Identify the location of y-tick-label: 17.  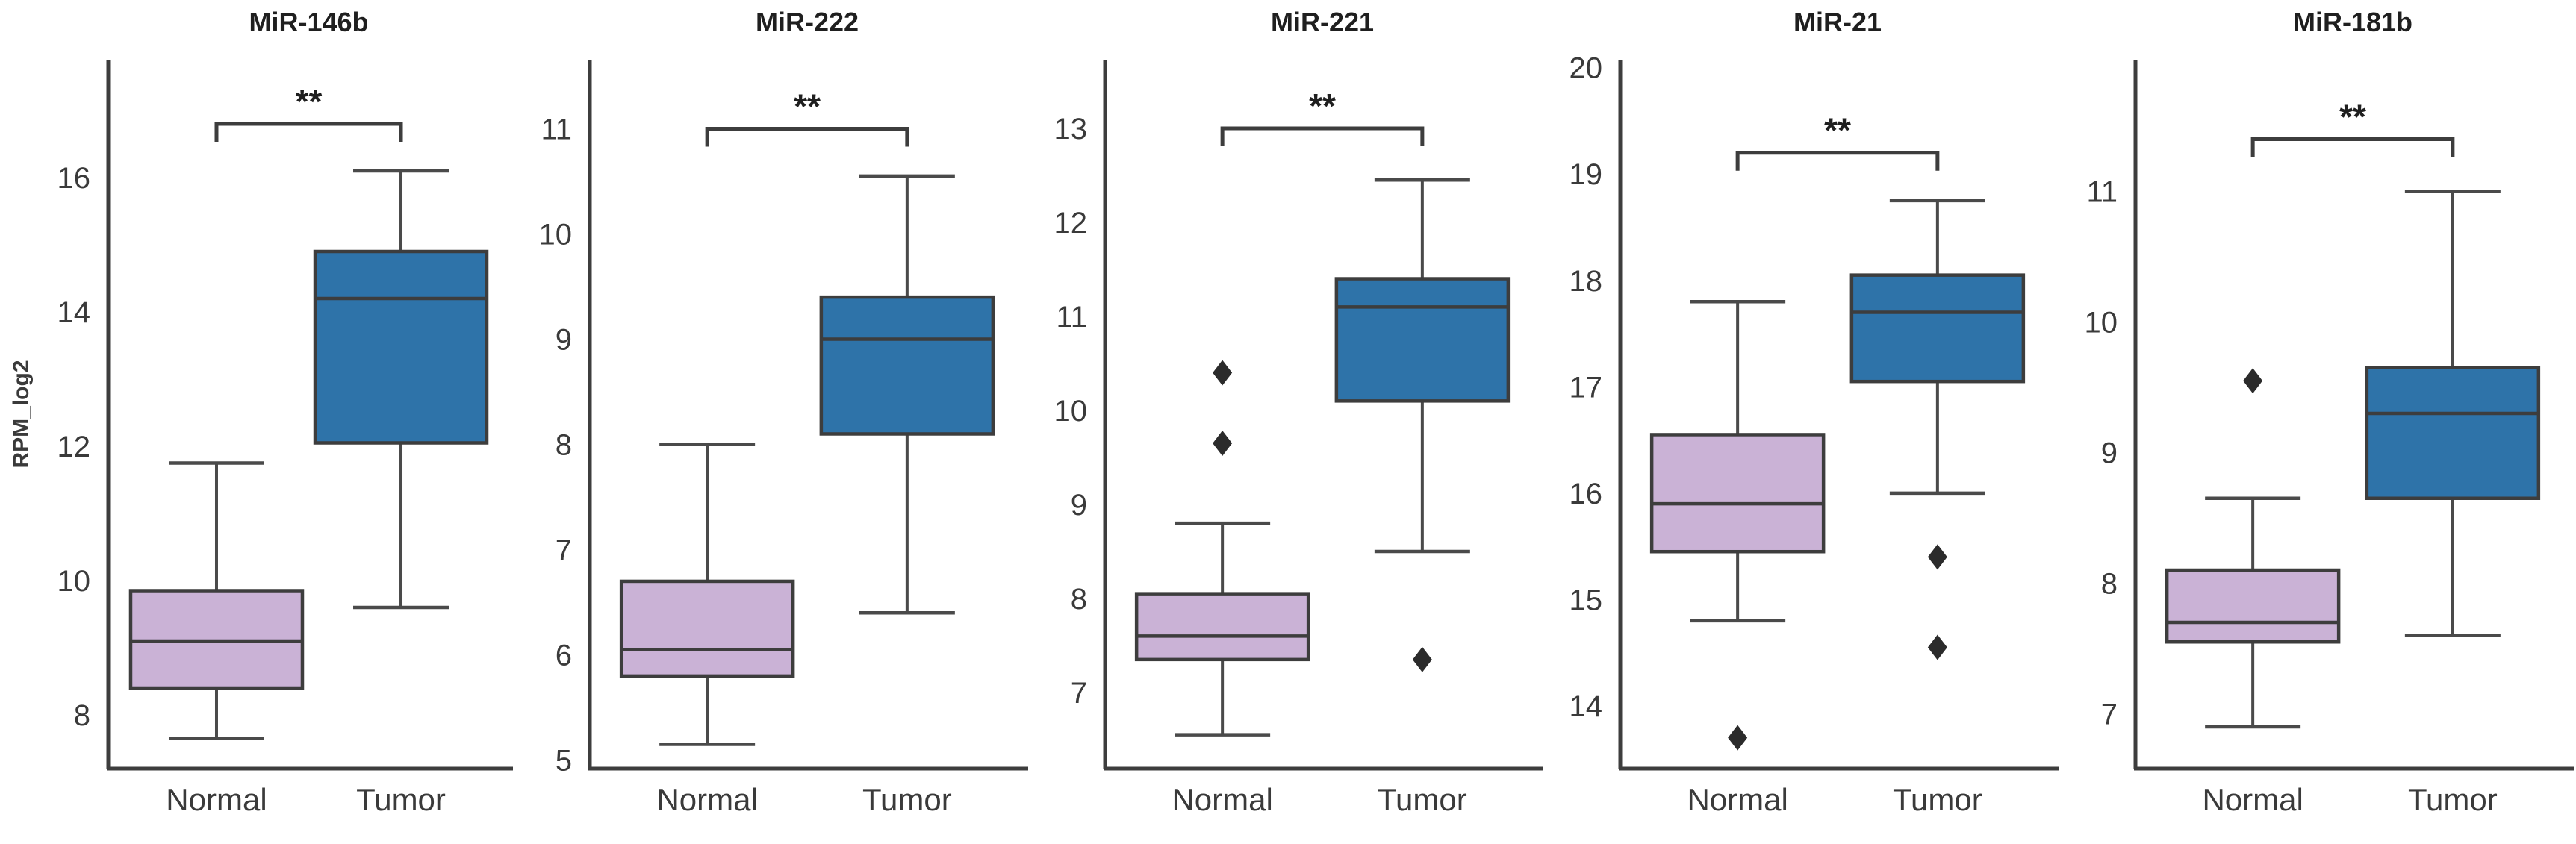
(1586, 387).